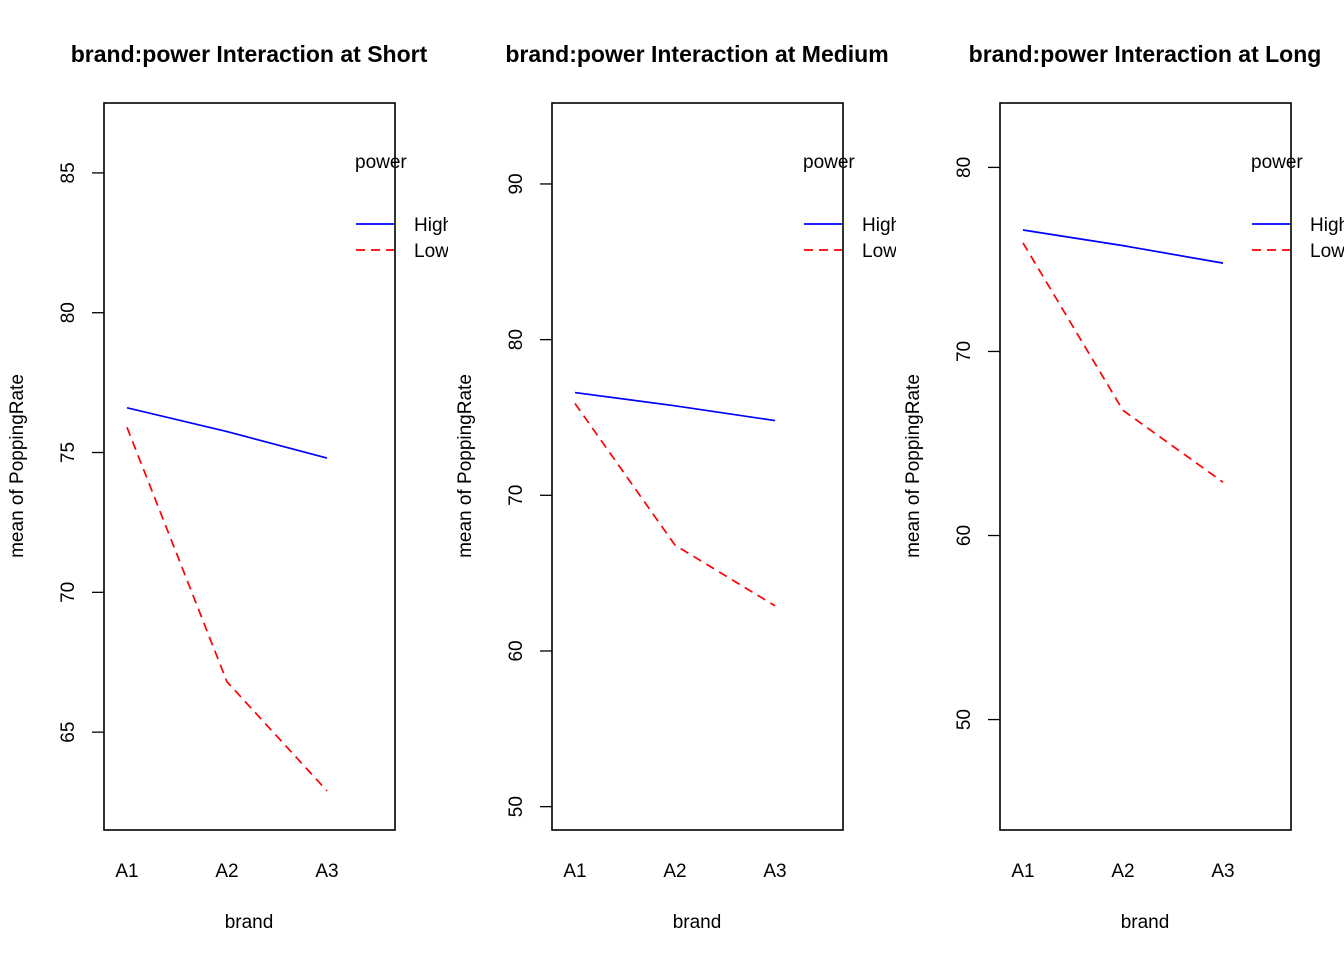 This screenshot has width=1344, height=960. I want to click on y-tick-label: 65, so click(68, 732).